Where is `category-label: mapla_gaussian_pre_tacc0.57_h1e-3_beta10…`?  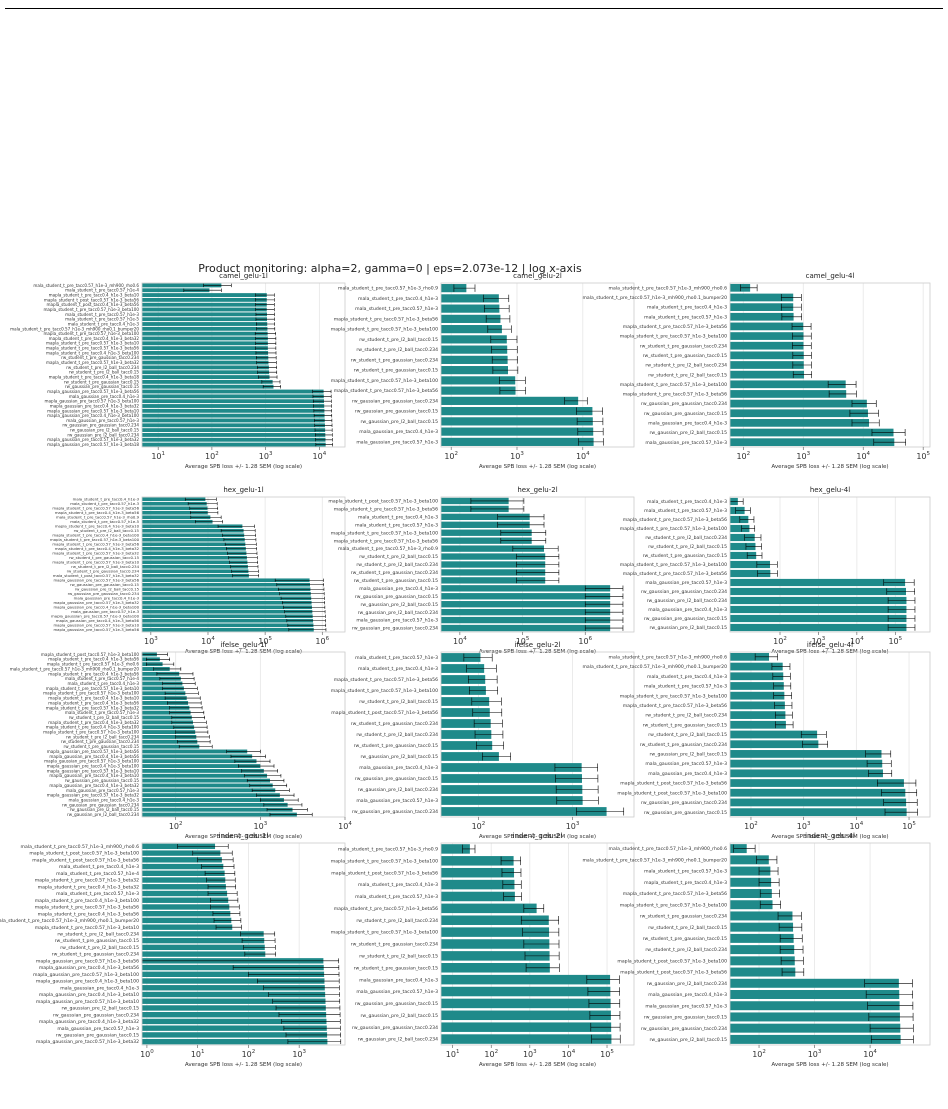
category-label: mapla_gaussian_pre_tacc0.57_h1e-3_beta10… is located at coordinates (95, 616).